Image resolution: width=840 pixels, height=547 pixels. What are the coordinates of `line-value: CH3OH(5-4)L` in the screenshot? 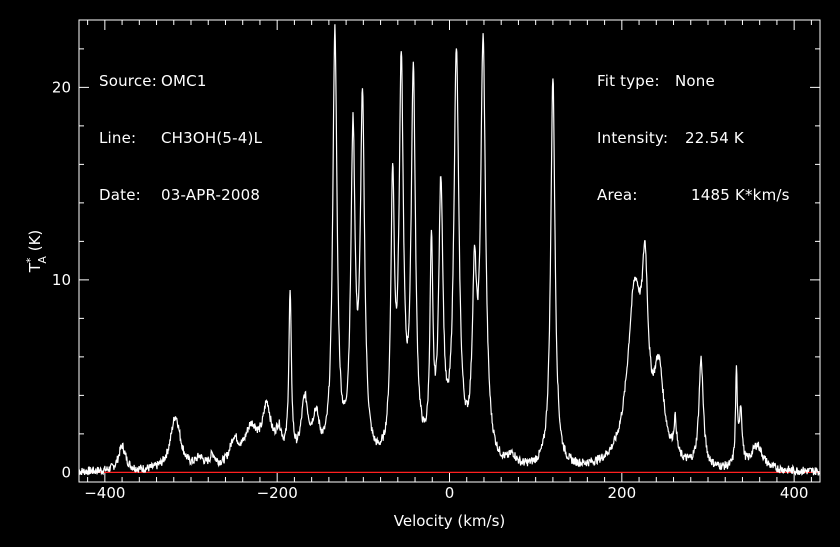 It's located at (212, 138).